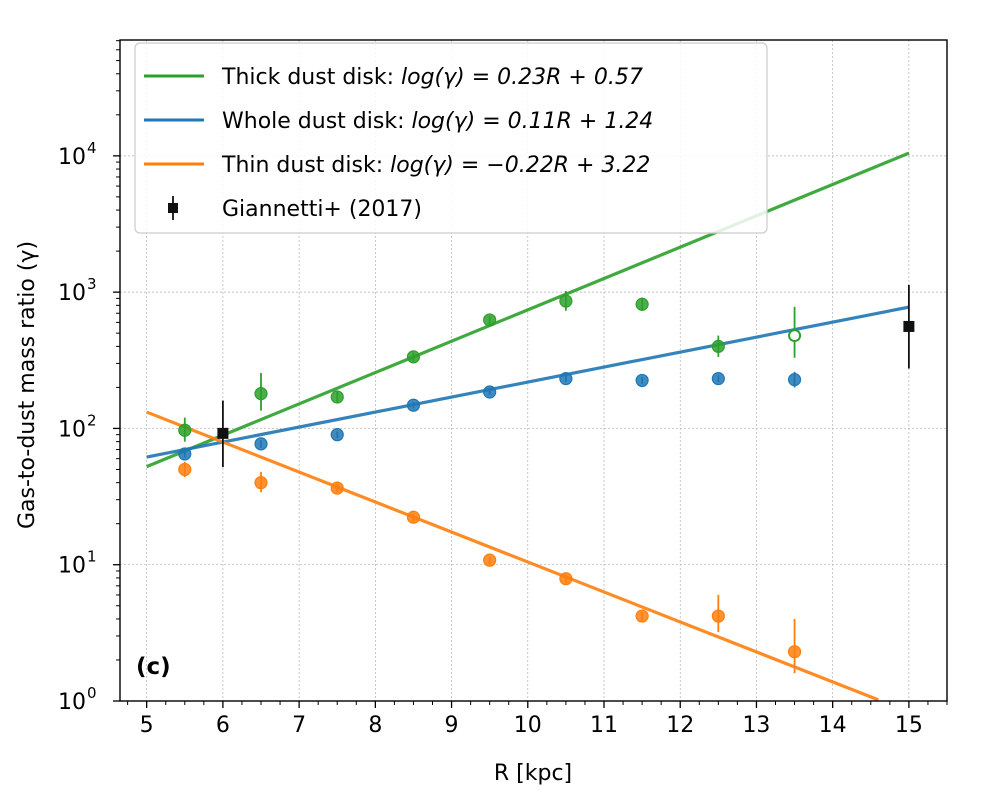  I want to click on legend-label-whole-formula: log(γ) = 0.11R + 1.24, so click(532, 121).